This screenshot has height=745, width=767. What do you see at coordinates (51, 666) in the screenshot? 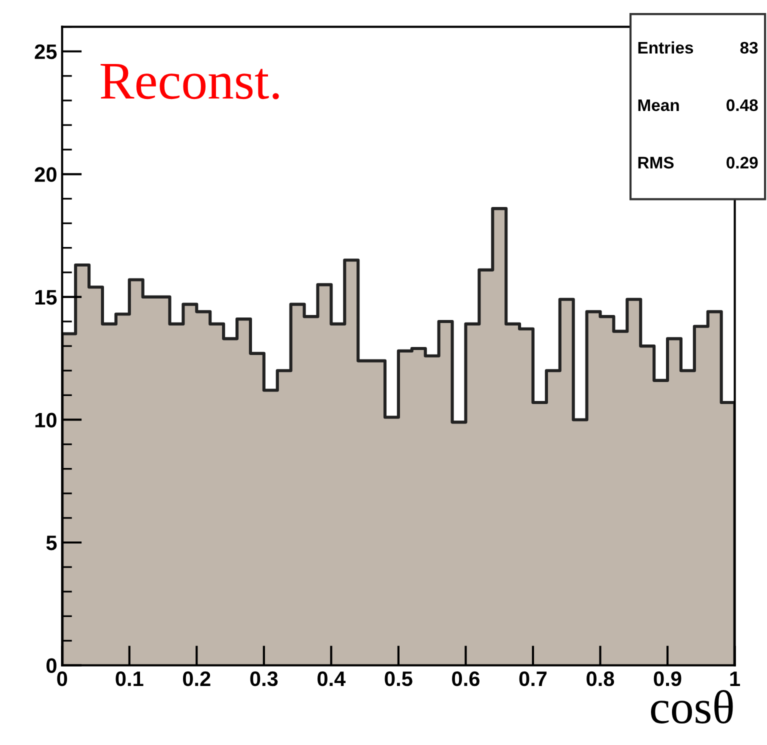
I see `y-tick-label: 0` at bounding box center [51, 666].